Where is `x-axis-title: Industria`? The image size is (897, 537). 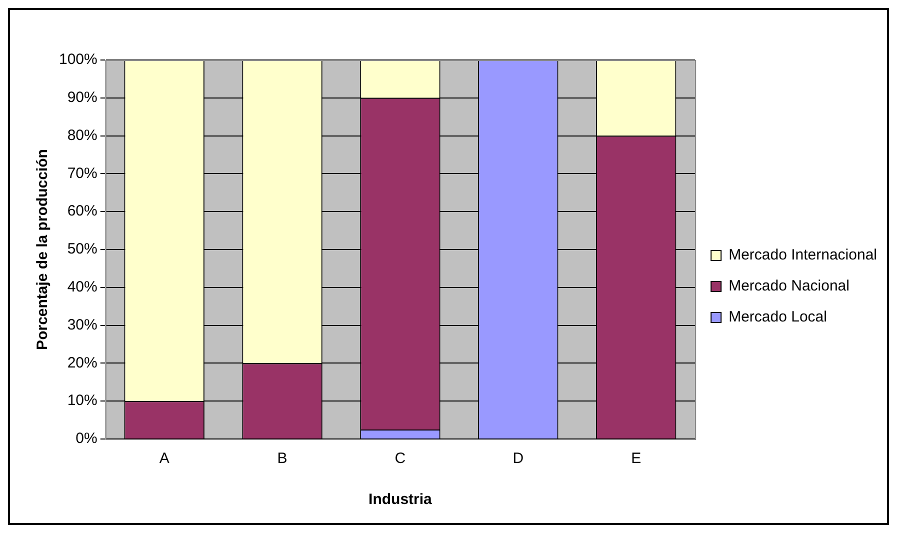
x-axis-title: Industria is located at coordinates (400, 499).